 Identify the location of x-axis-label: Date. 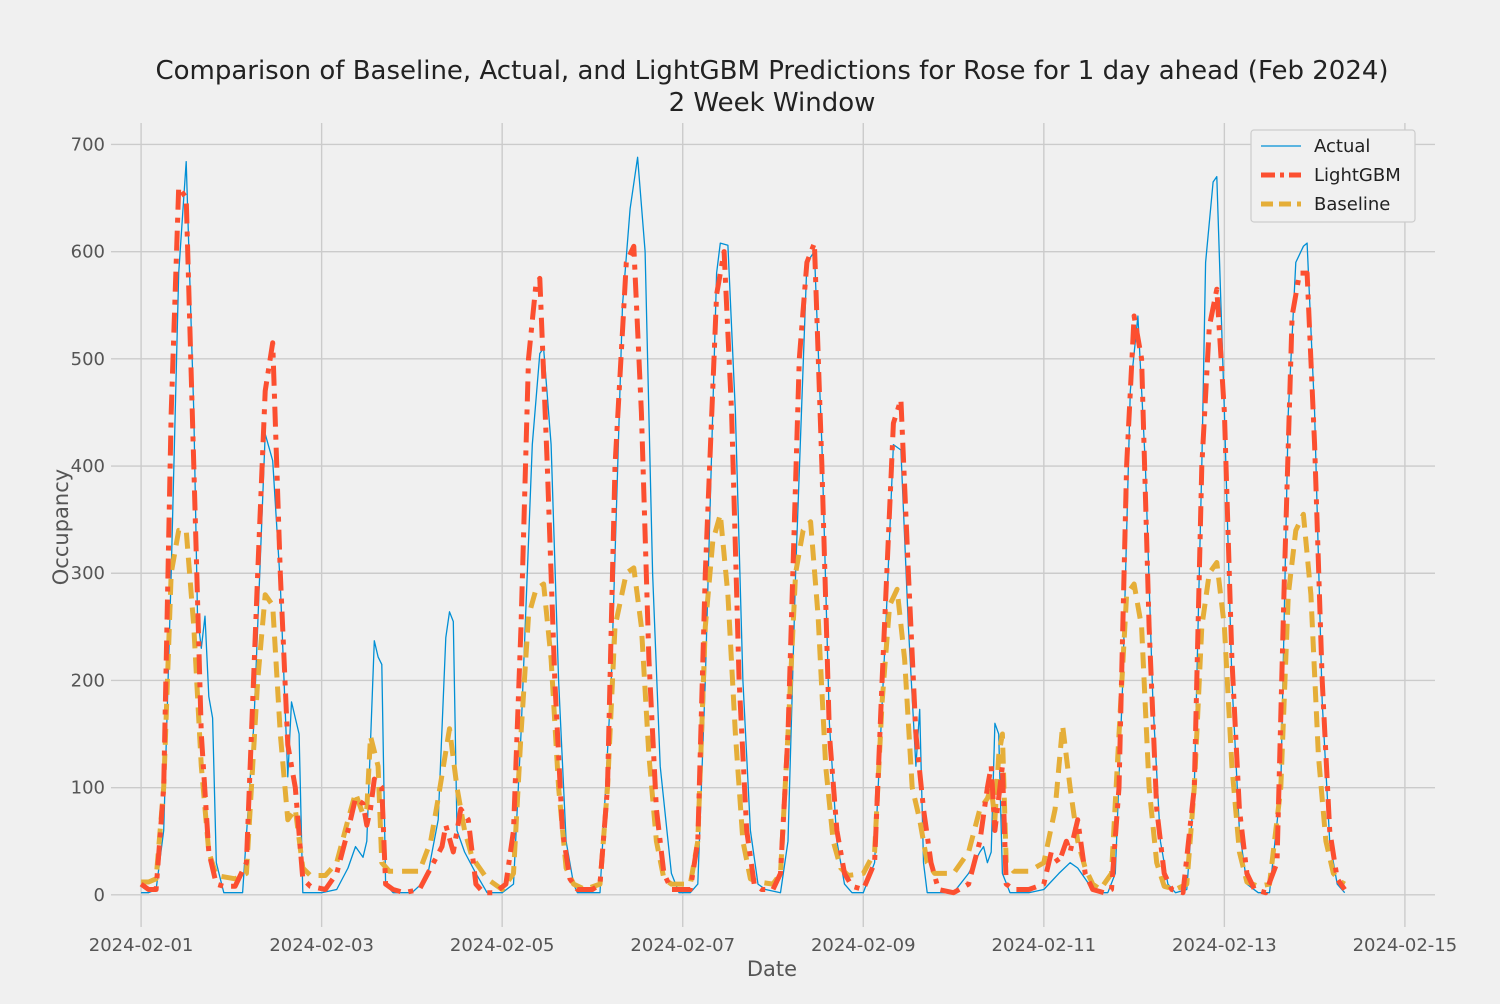
(772, 969).